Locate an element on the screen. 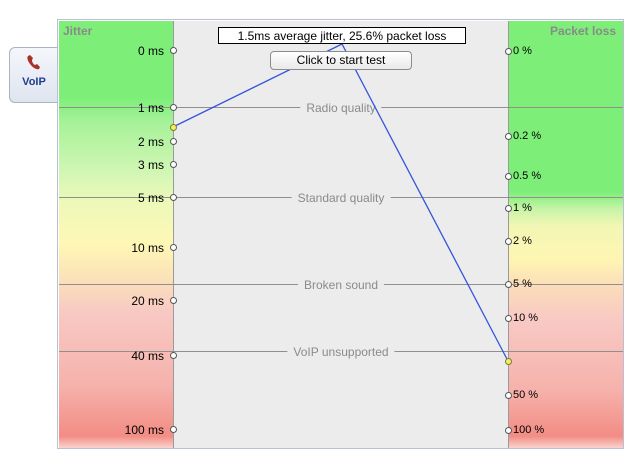  jitter-tick: 1 ms is located at coordinates (150, 108).